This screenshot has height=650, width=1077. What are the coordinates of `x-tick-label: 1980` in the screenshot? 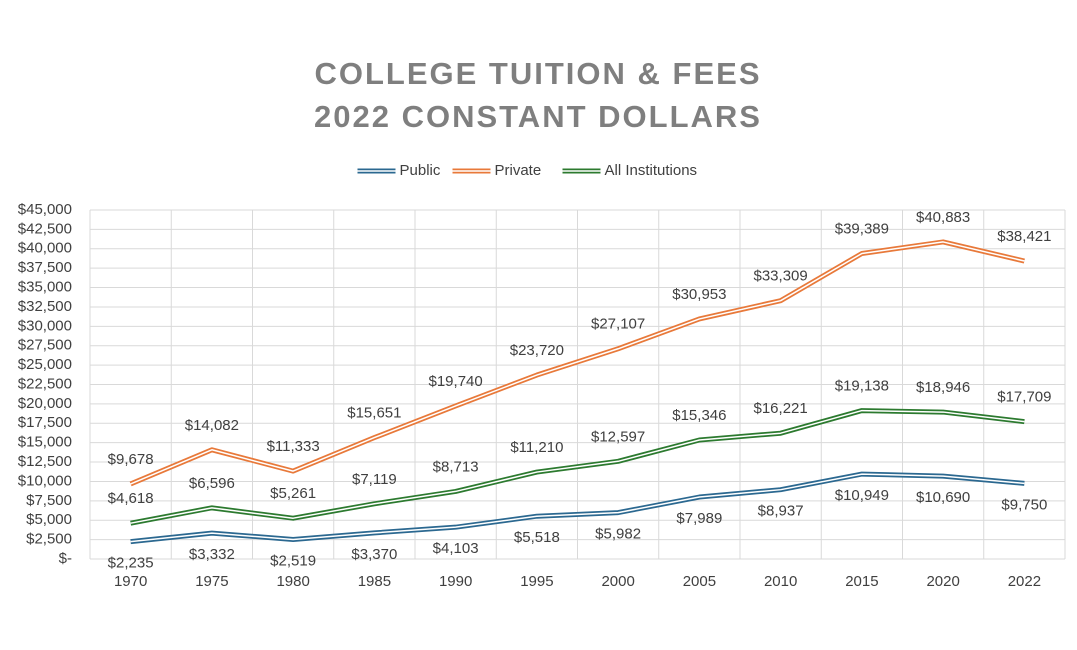 It's located at (292, 581).